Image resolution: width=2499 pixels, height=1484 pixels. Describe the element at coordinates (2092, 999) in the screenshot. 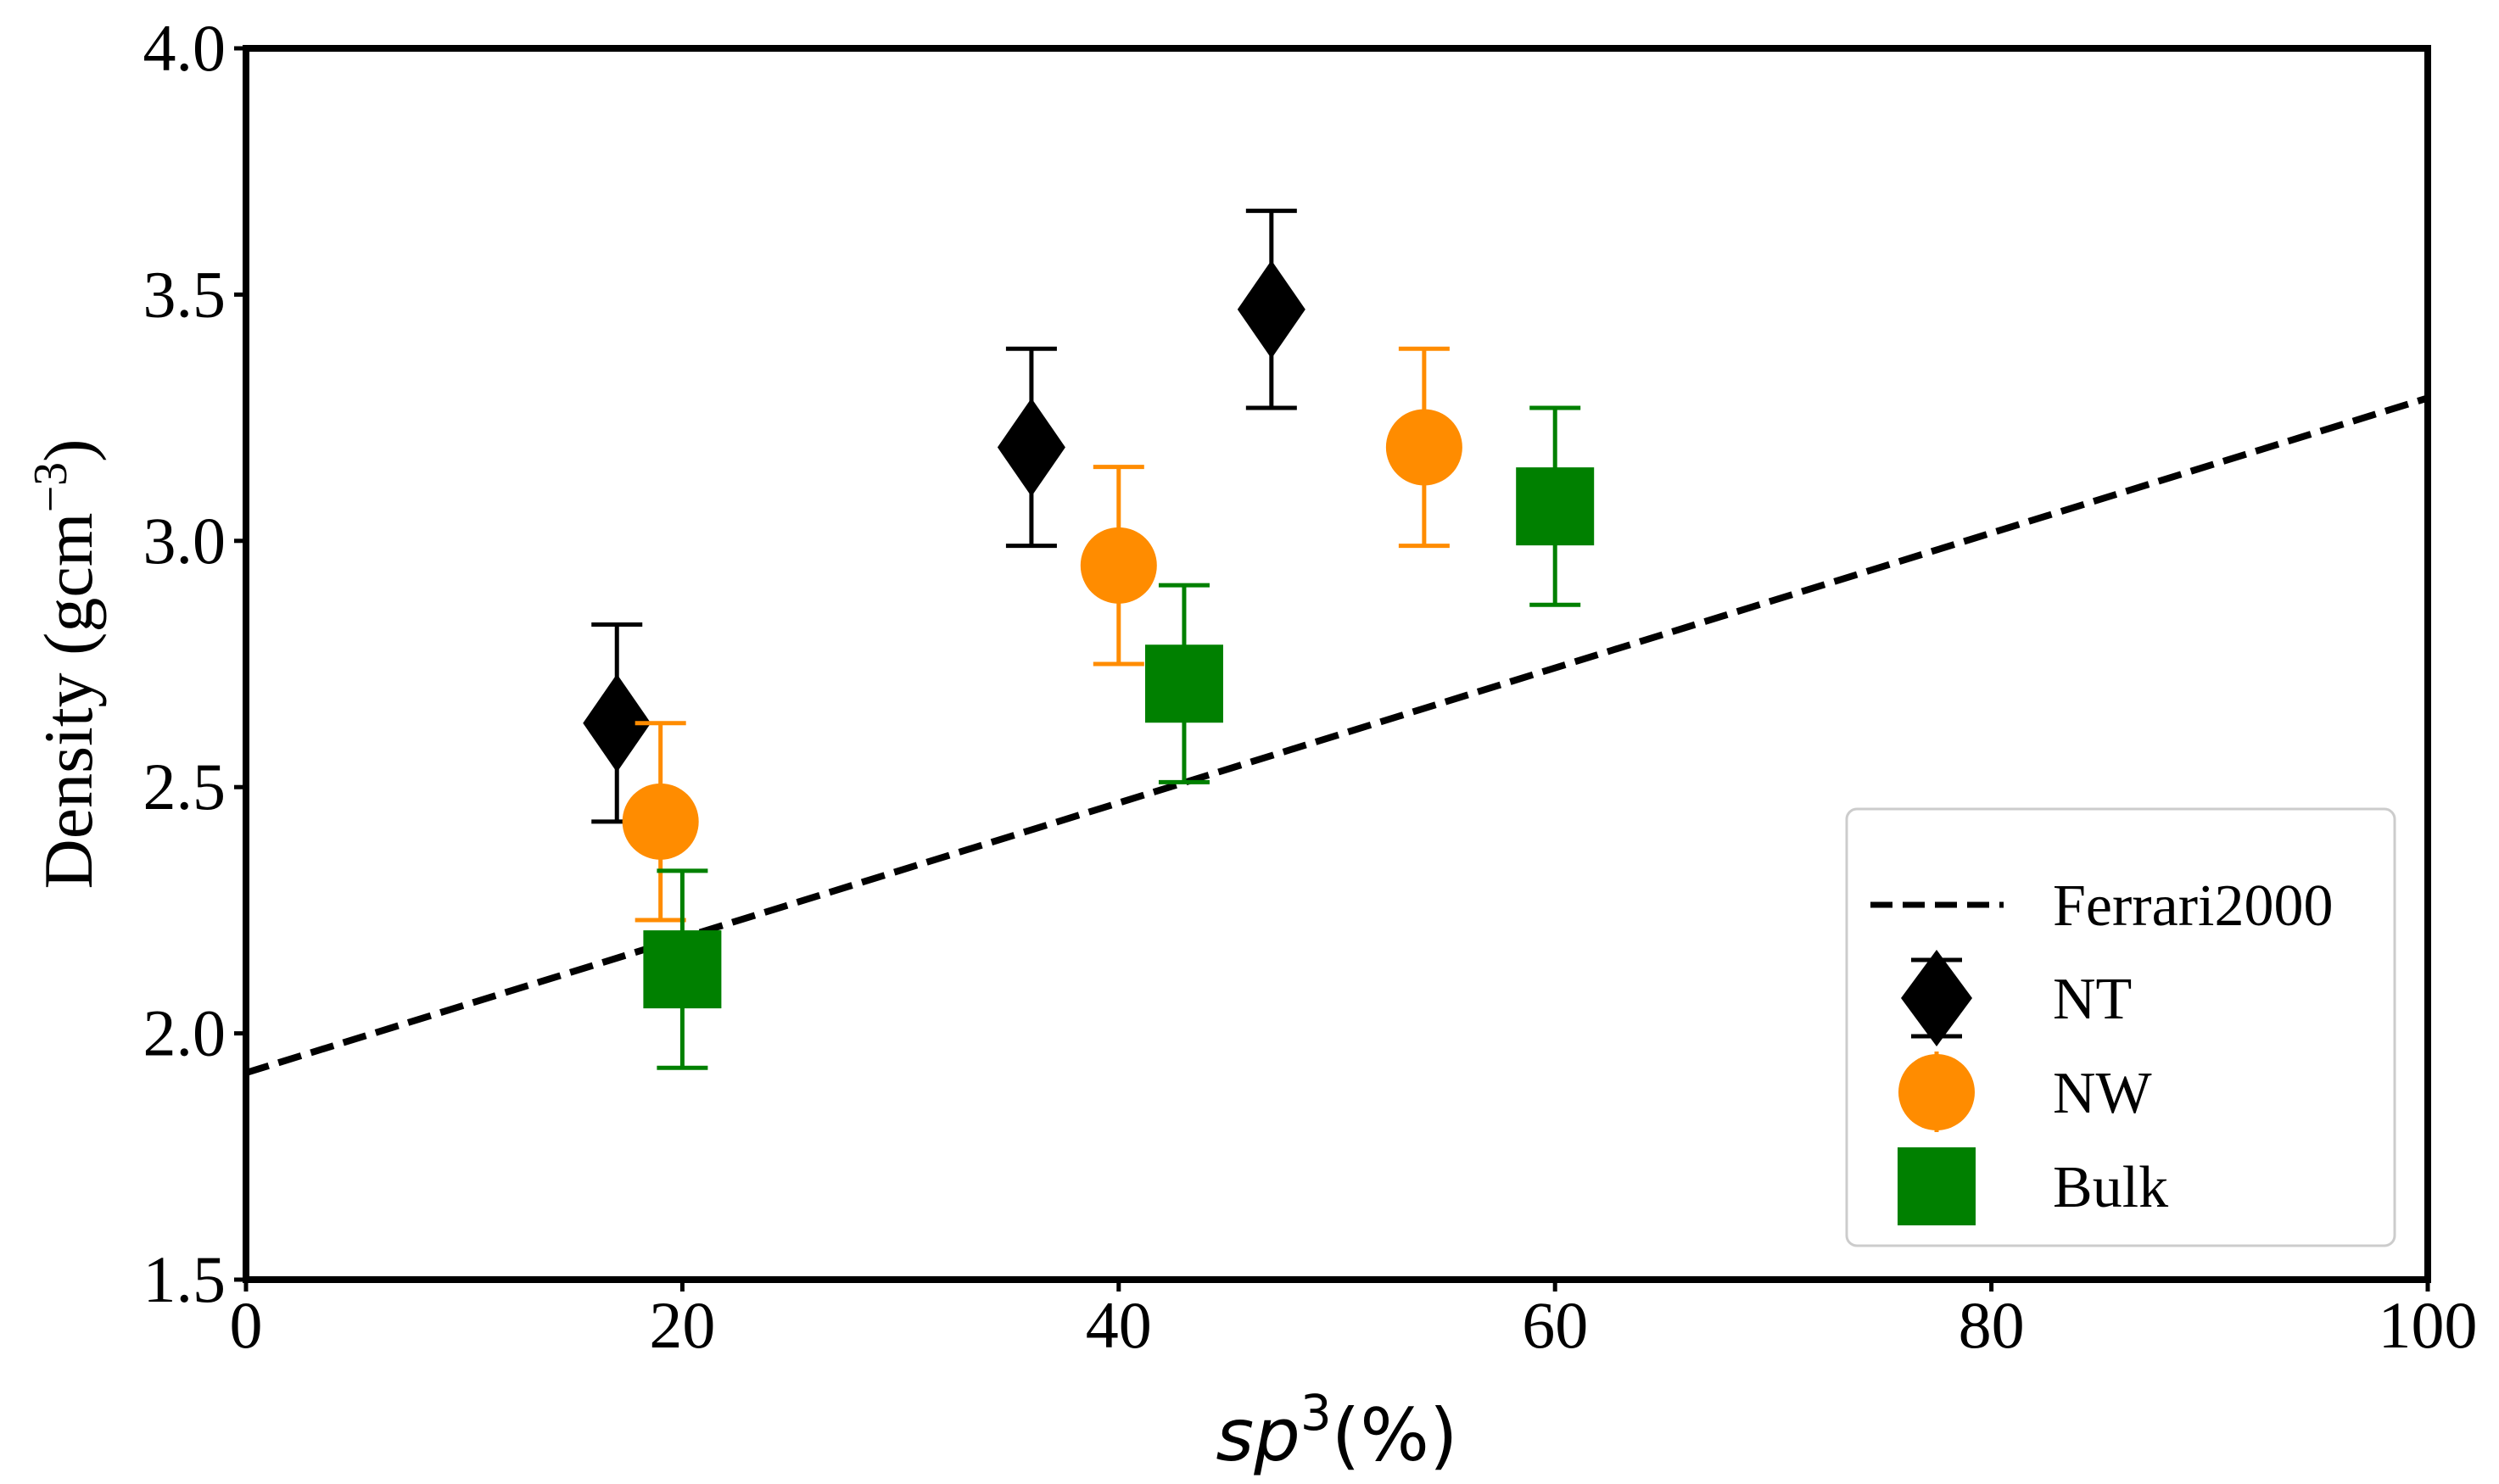

I see `legend-label-nt: NT` at that location.